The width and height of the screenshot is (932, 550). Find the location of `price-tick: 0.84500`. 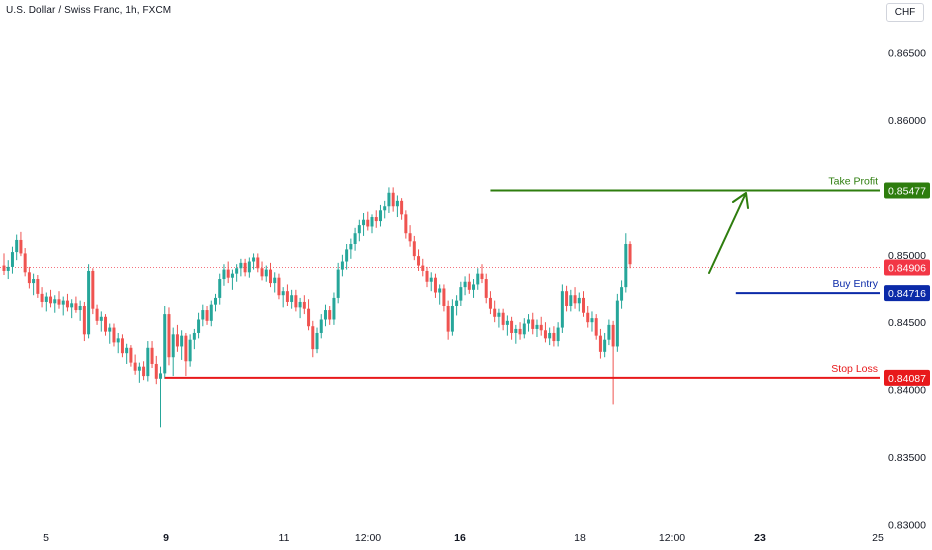

price-tick: 0.84500 is located at coordinates (907, 323).